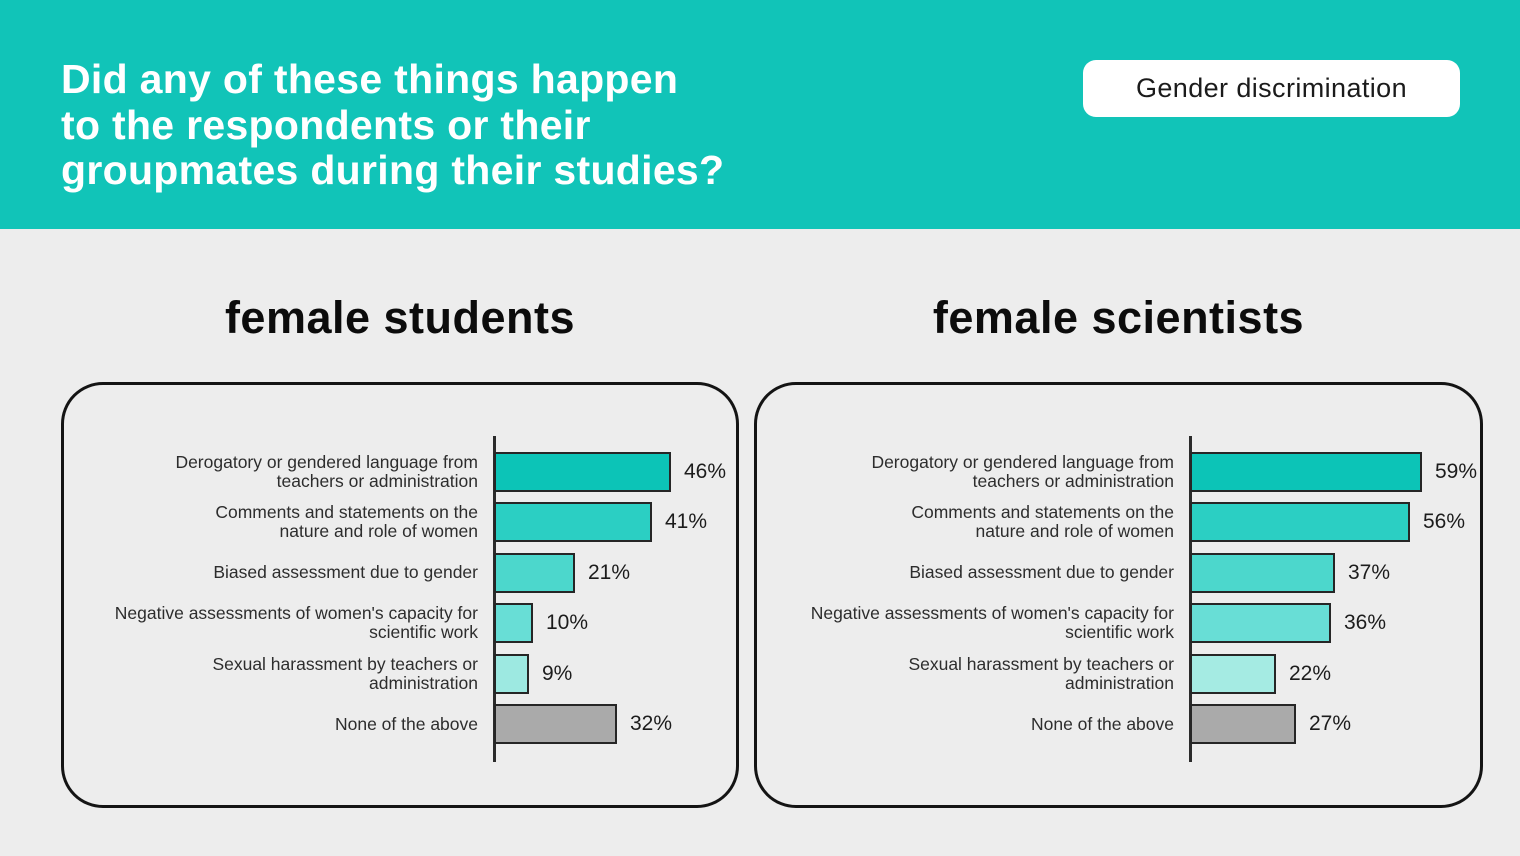  Describe the element at coordinates (686, 522) in the screenshot. I see `value-label: 41%` at that location.